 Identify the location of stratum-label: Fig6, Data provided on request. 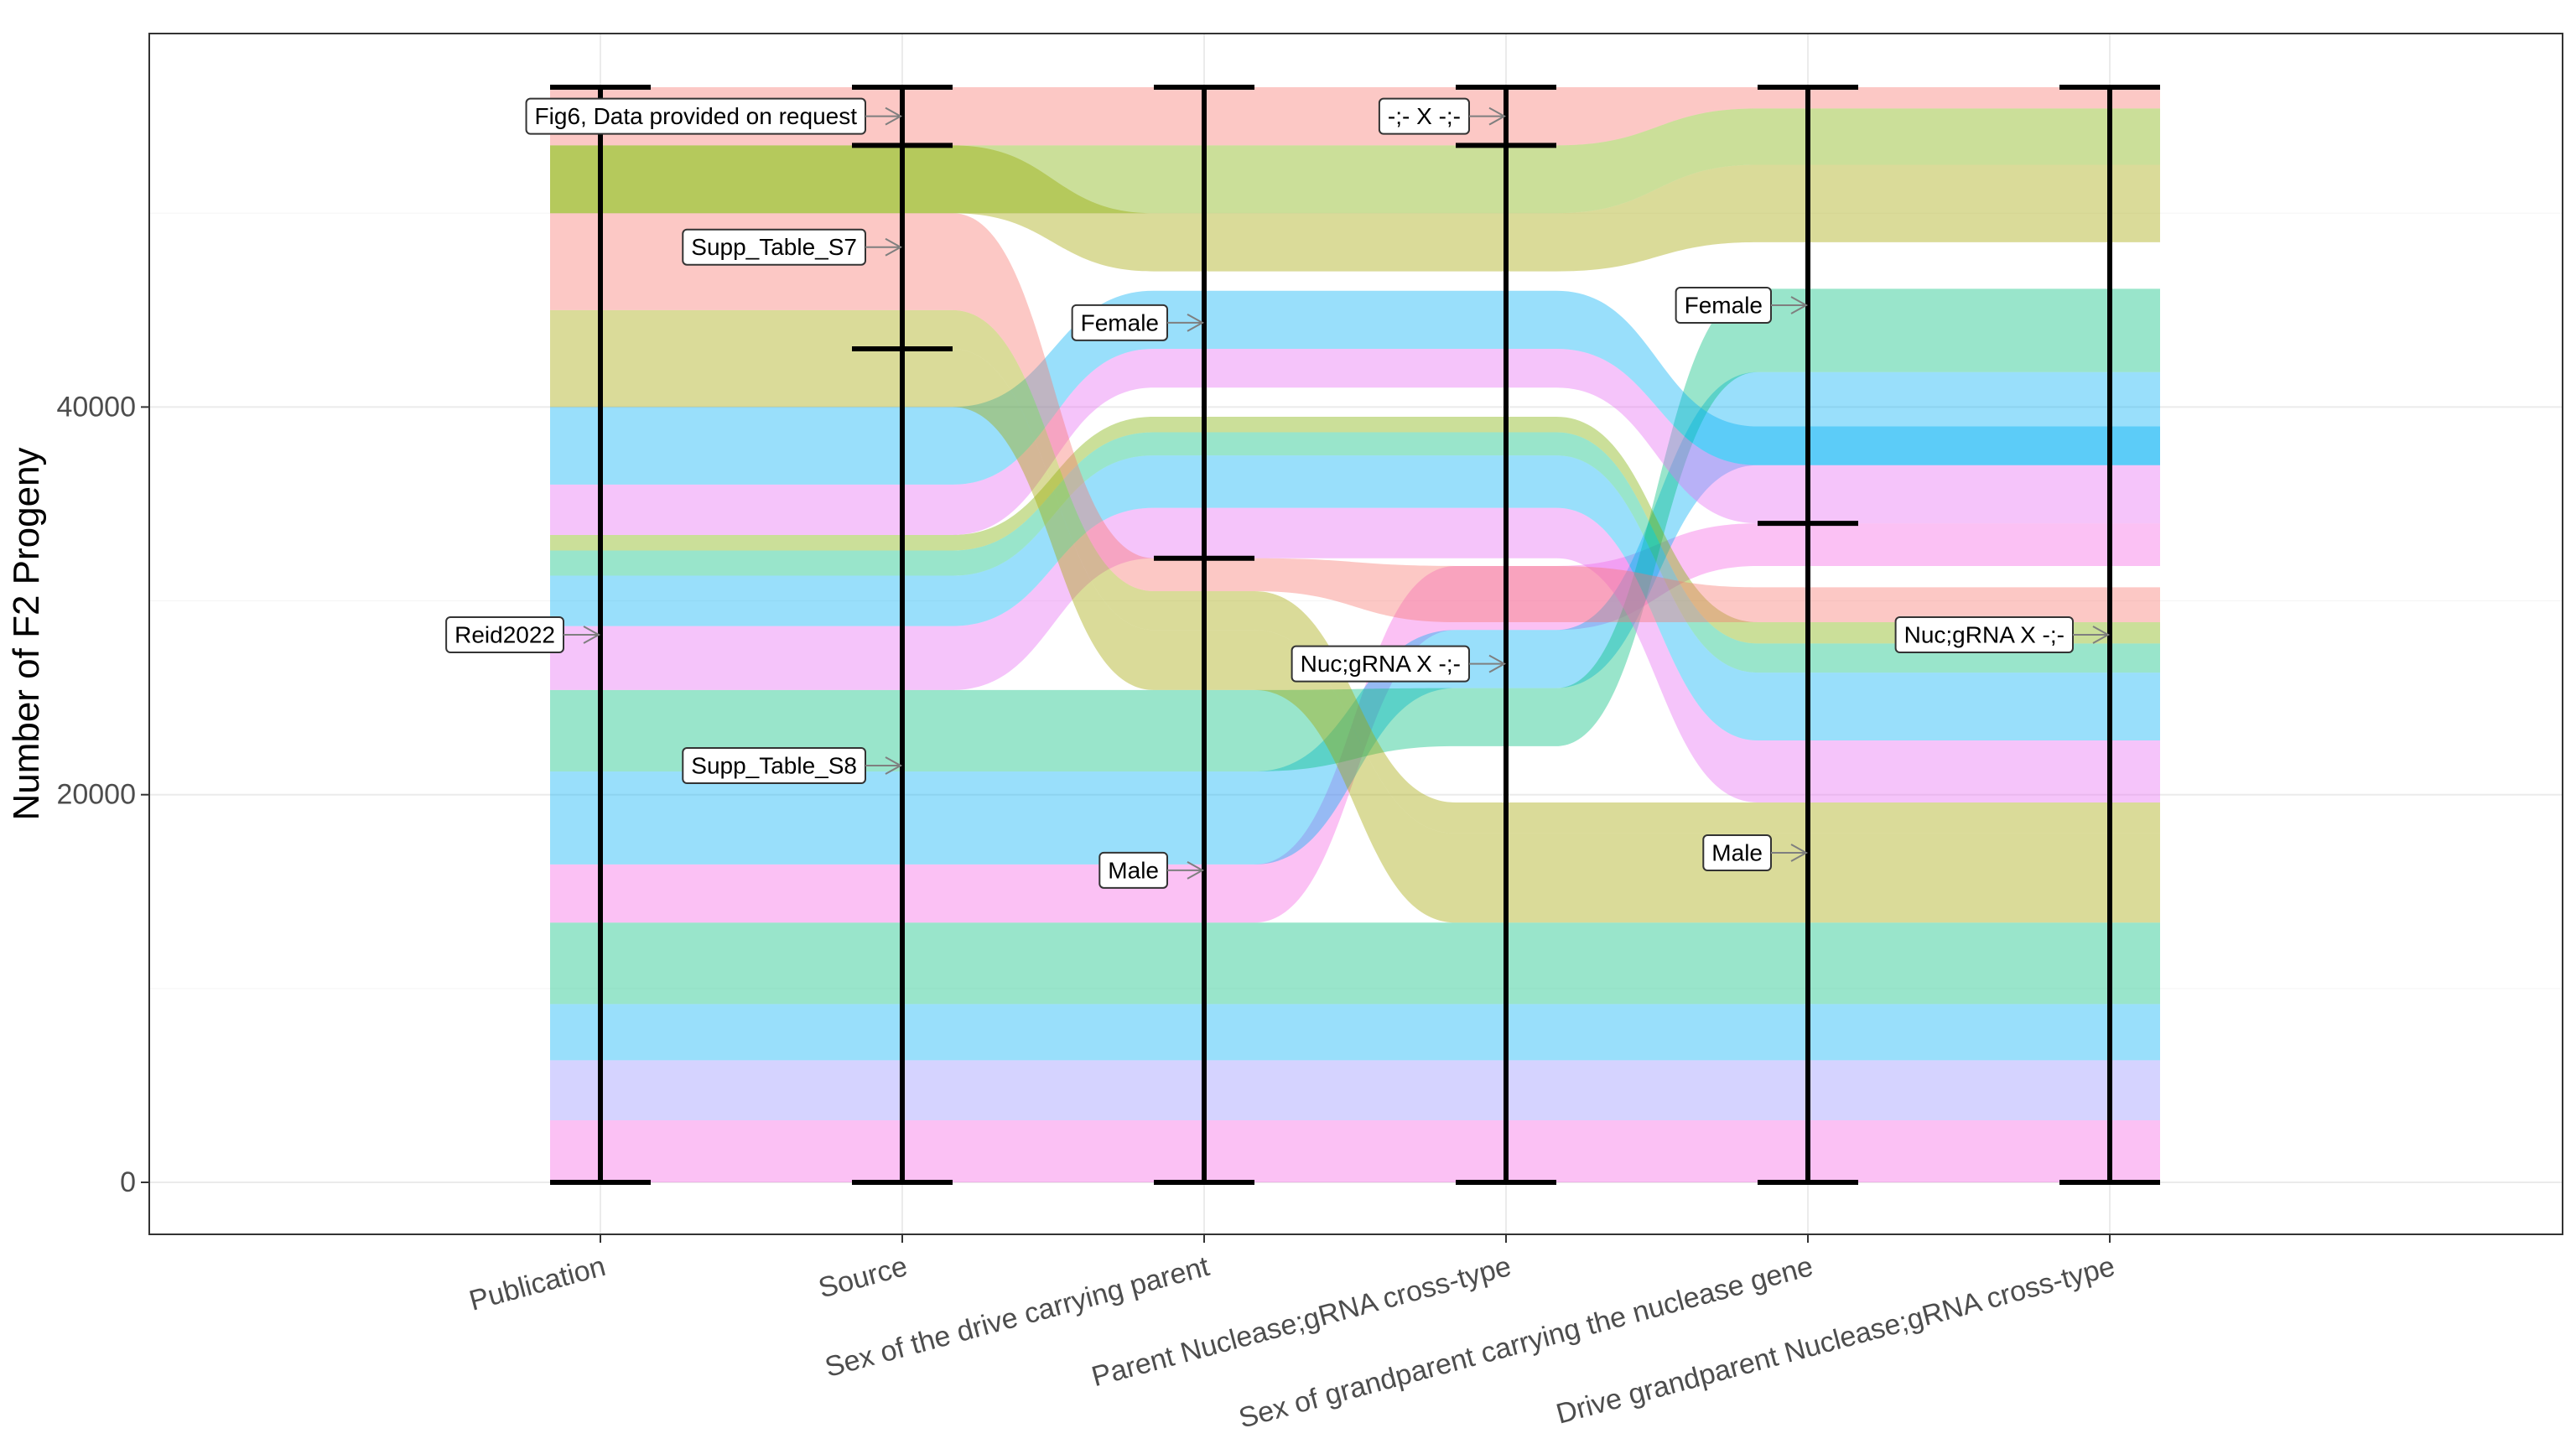
(714, 116).